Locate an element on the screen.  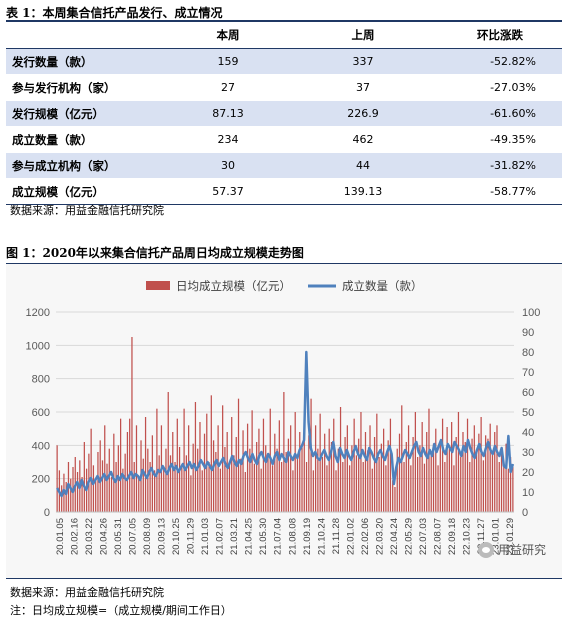
x-tick-label: 20.01.05 is located at coordinates (60, 536).